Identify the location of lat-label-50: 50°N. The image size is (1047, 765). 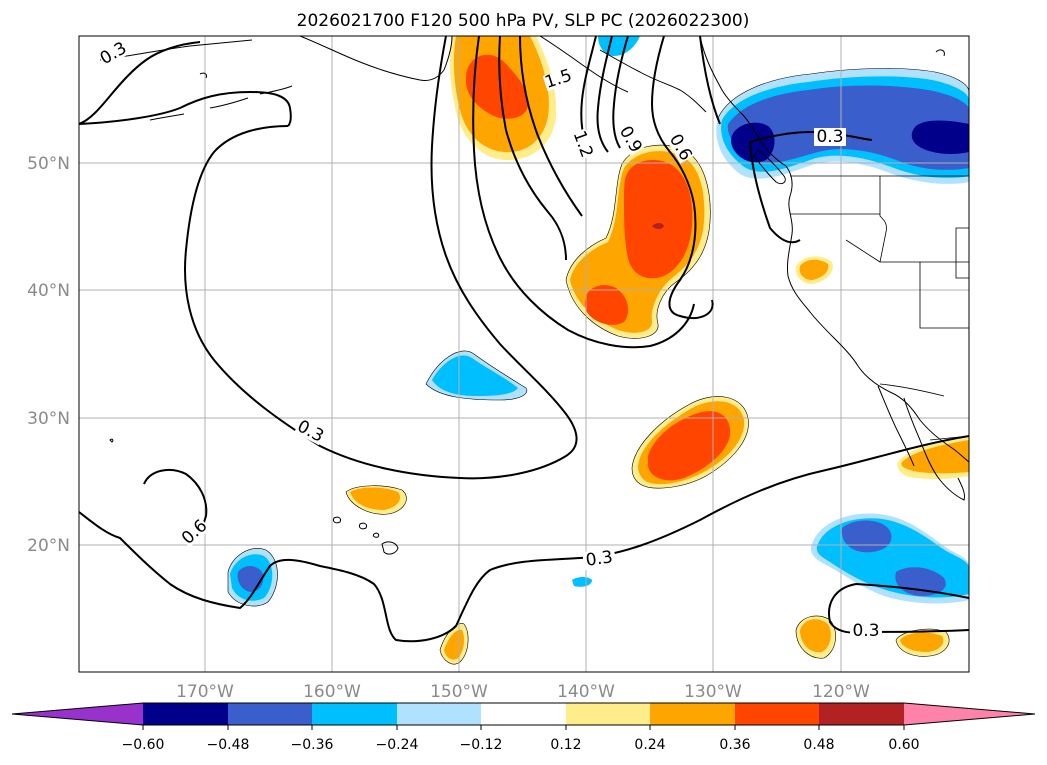
(48, 164).